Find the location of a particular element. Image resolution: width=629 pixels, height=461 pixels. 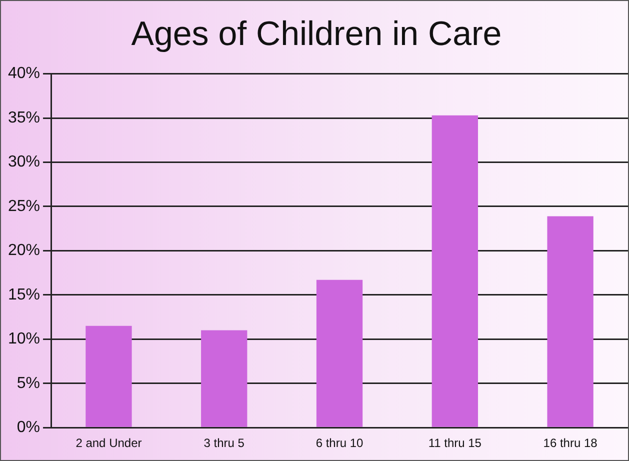

x-tick-label: 6 thru 10 is located at coordinates (340, 443).